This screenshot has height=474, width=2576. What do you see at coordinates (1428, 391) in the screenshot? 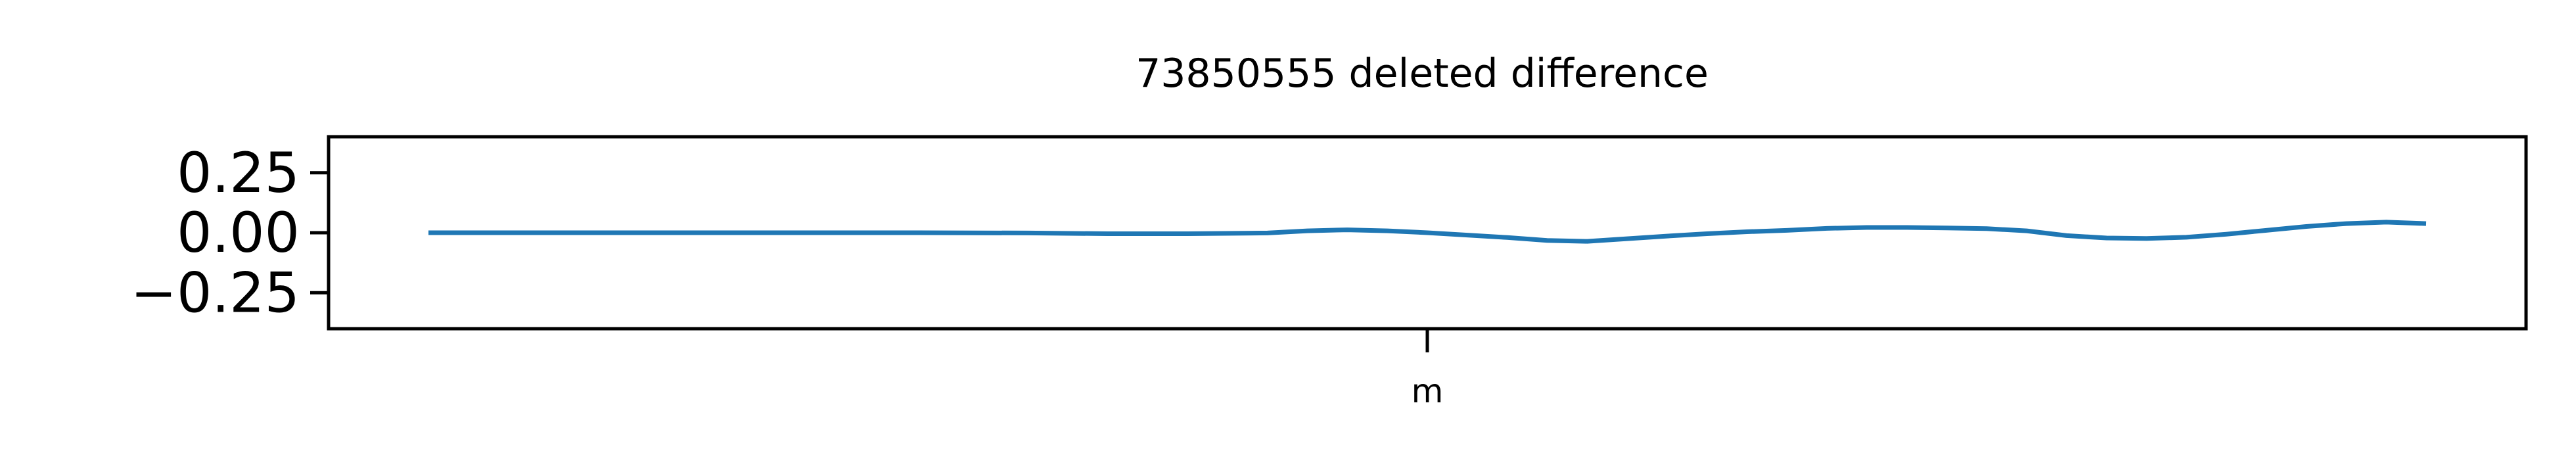
I see `x-tick-label: m` at bounding box center [1428, 391].